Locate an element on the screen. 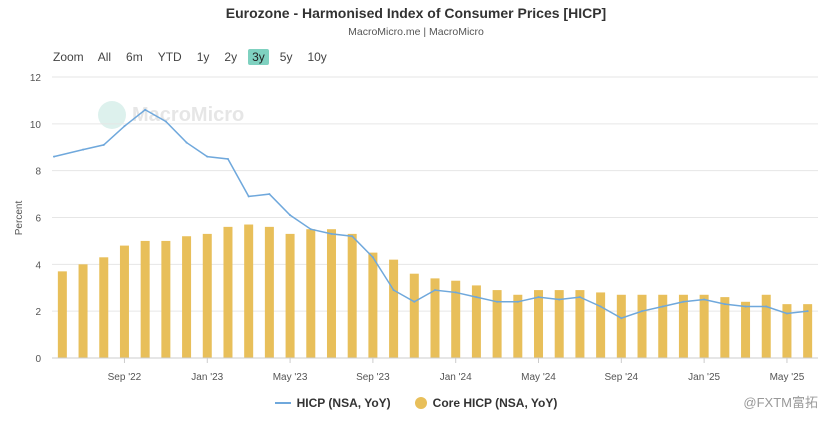  zoom-5y-button: 5y is located at coordinates (286, 57).